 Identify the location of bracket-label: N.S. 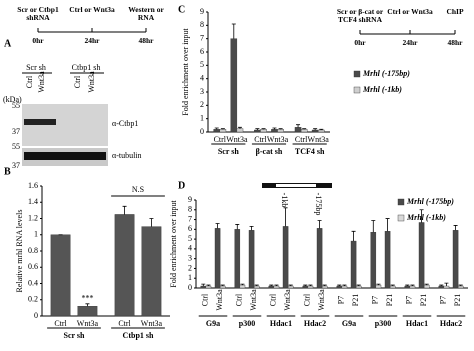
(138, 189).